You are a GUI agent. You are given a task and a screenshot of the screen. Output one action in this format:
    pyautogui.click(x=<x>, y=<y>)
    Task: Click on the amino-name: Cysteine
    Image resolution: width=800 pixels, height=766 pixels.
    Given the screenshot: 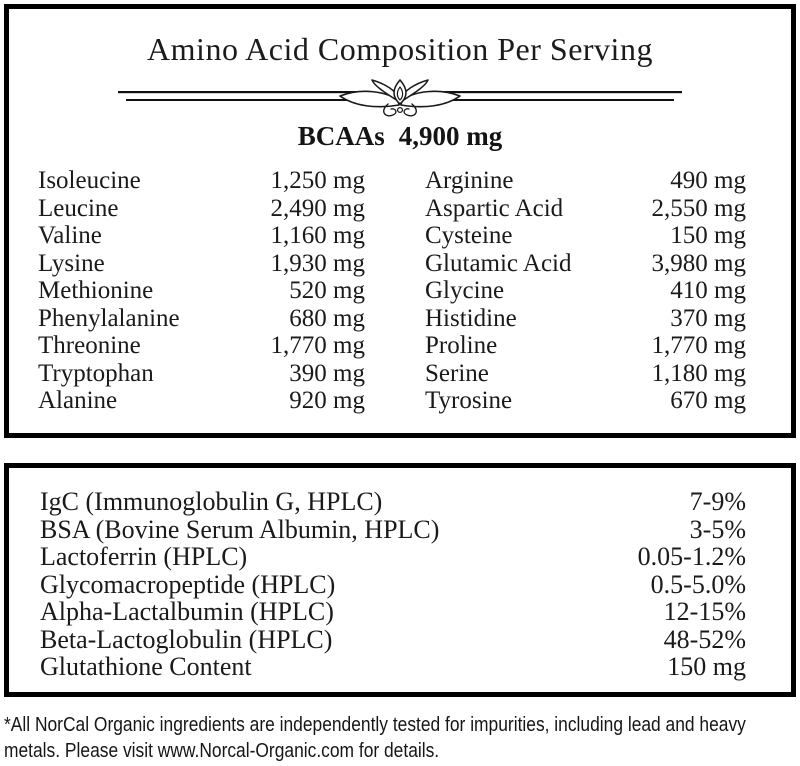 What is the action you would take?
    pyautogui.click(x=469, y=235)
    